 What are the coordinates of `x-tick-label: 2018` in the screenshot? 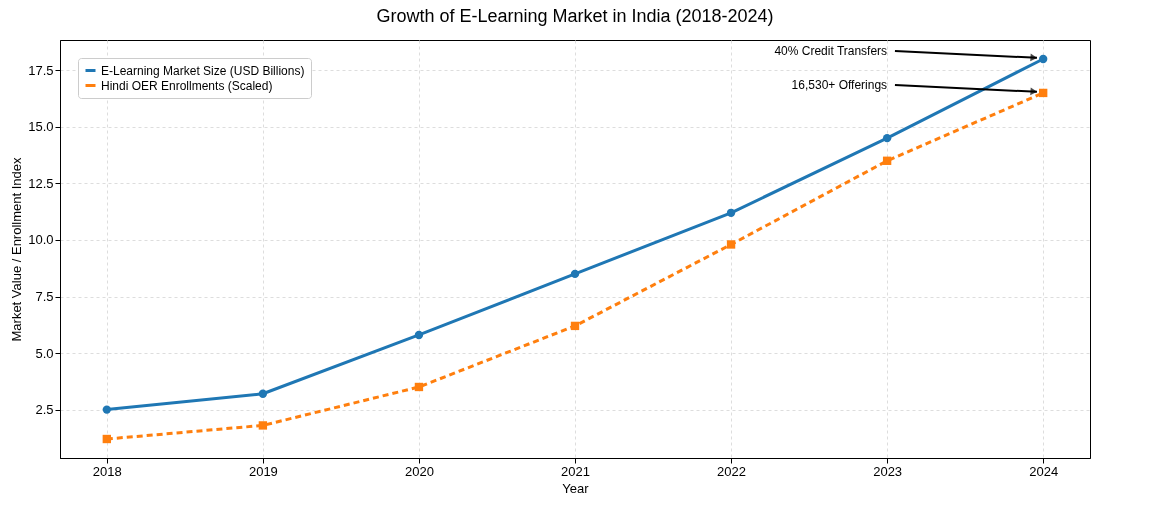 It's located at (107, 471).